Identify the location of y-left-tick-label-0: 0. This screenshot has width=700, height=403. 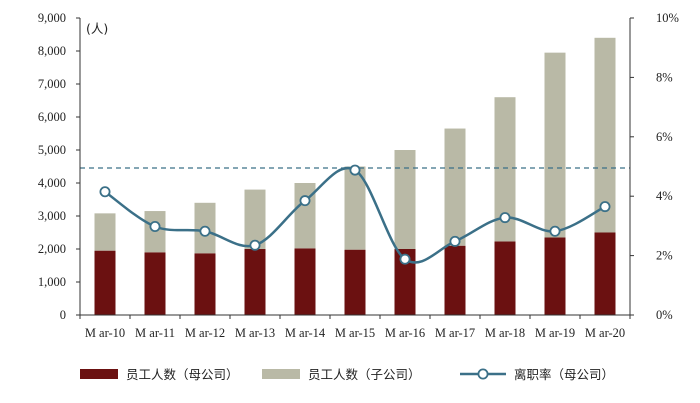
(63, 315).